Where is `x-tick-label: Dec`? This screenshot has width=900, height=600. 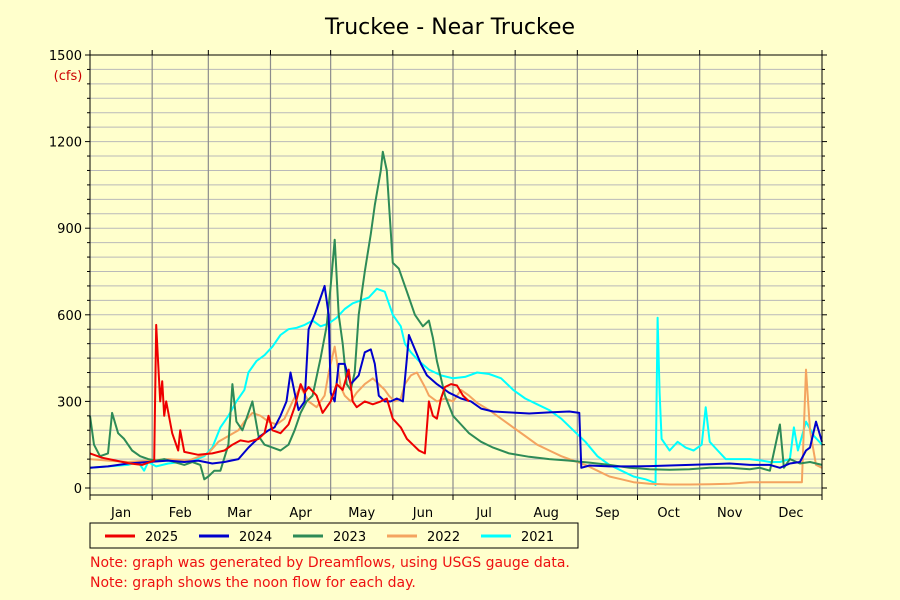 x-tick-label: Dec is located at coordinates (790, 513).